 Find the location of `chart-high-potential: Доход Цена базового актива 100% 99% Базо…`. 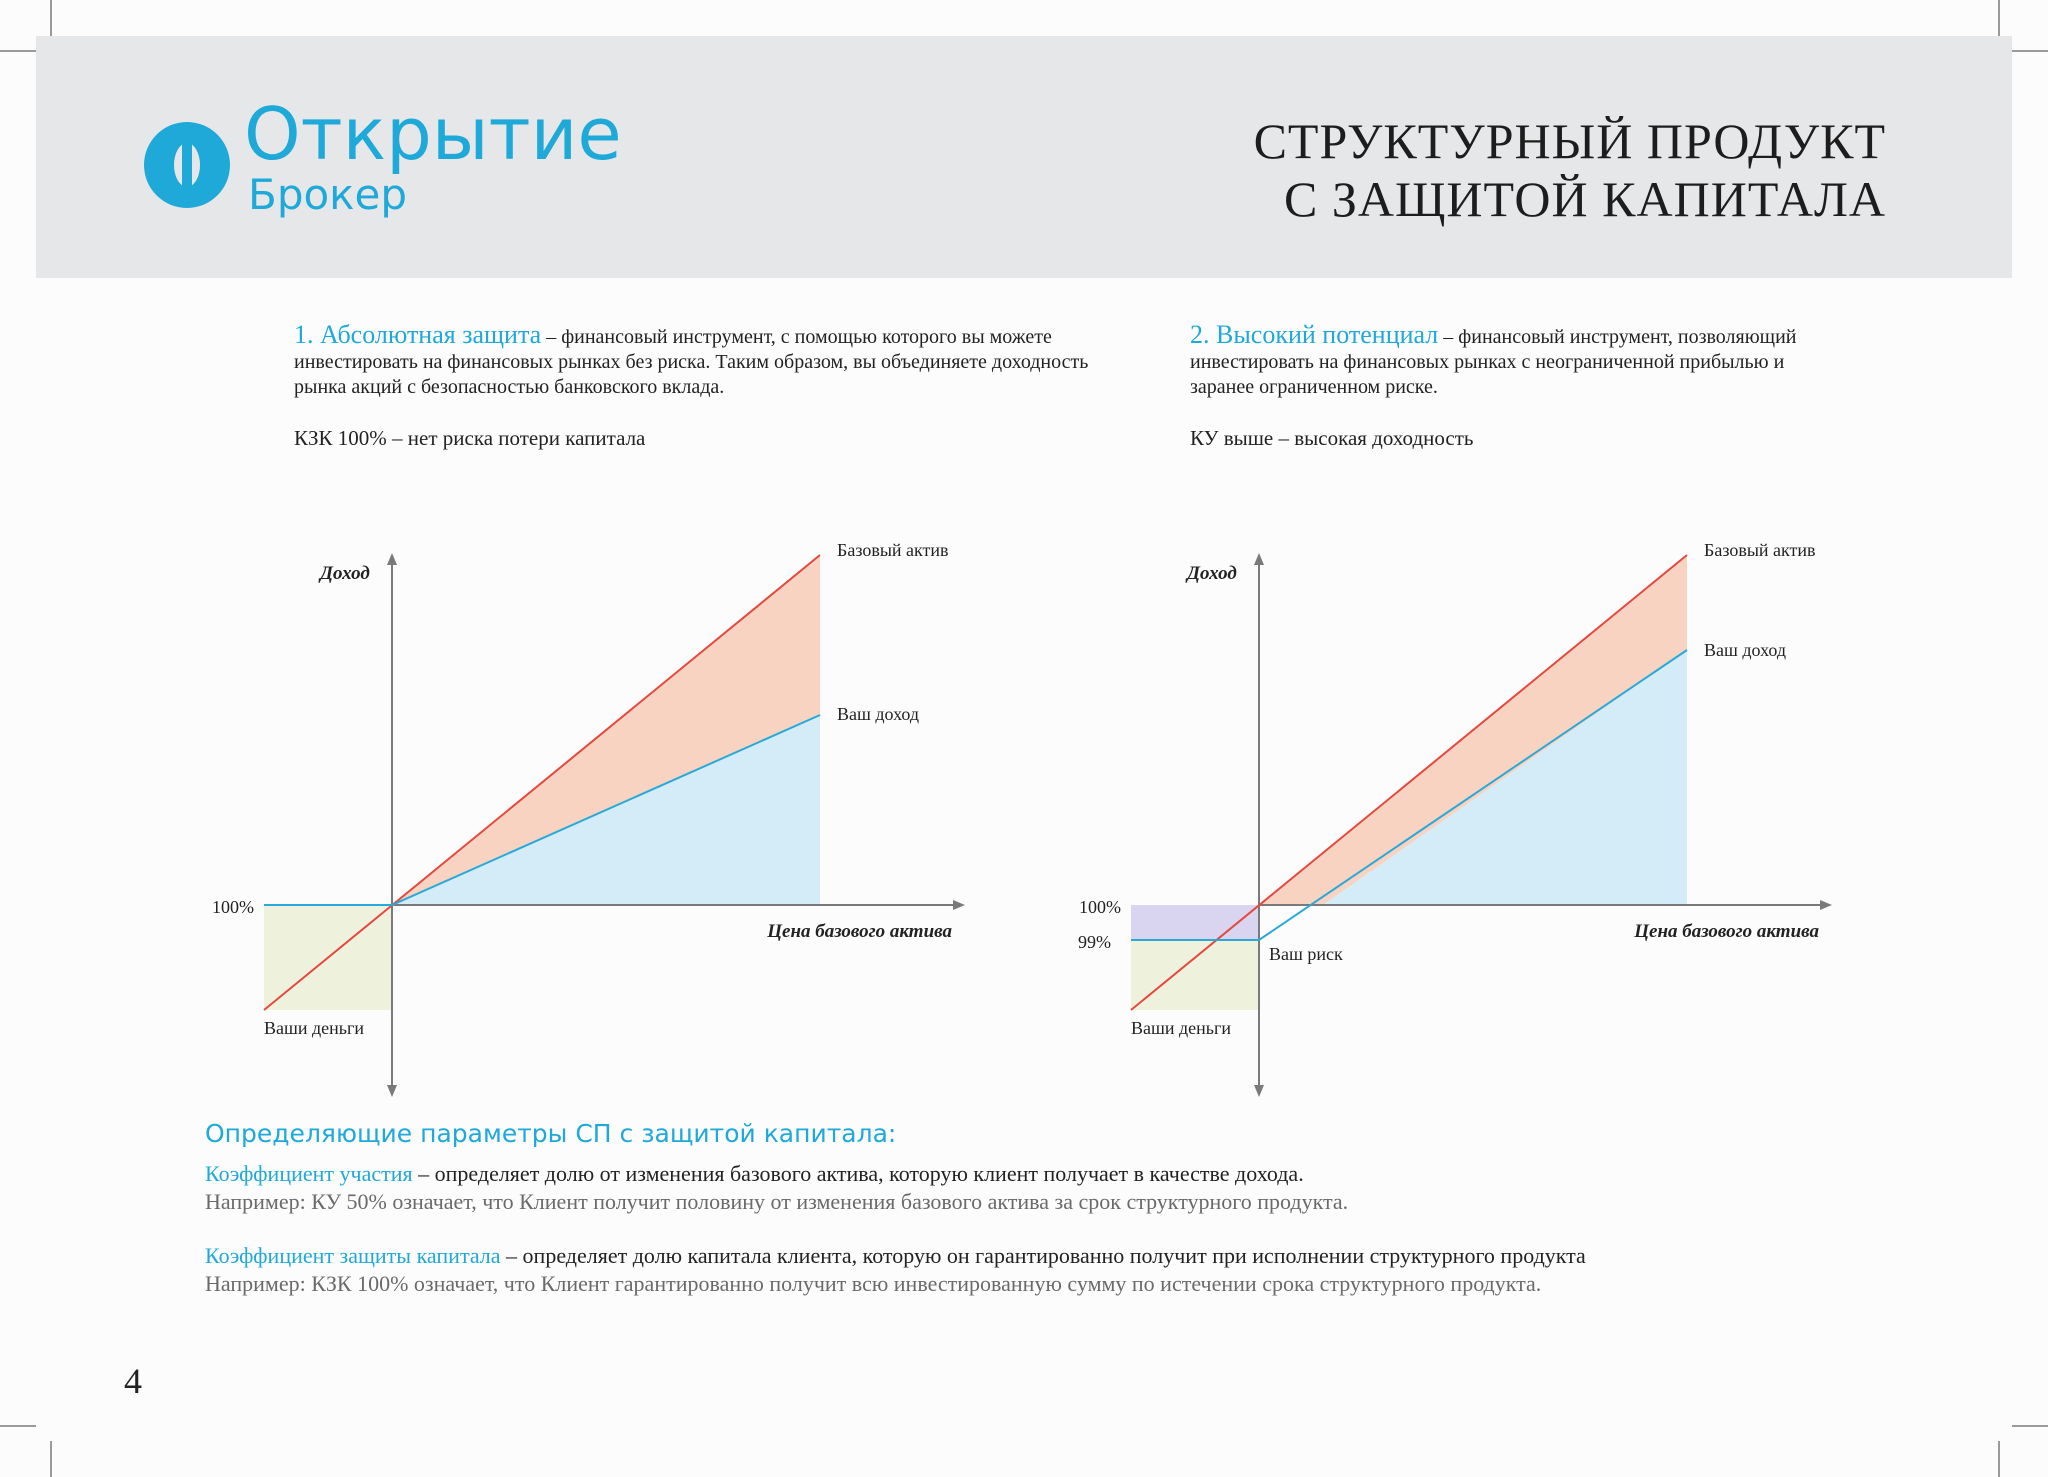

chart-high-potential: Доход Цена базового актива 100% 99% Базо… is located at coordinates (1455, 818).